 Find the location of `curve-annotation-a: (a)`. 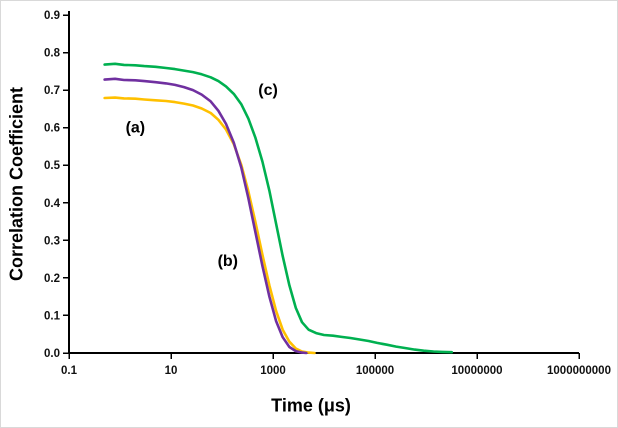

curve-annotation-a: (a) is located at coordinates (136, 128).